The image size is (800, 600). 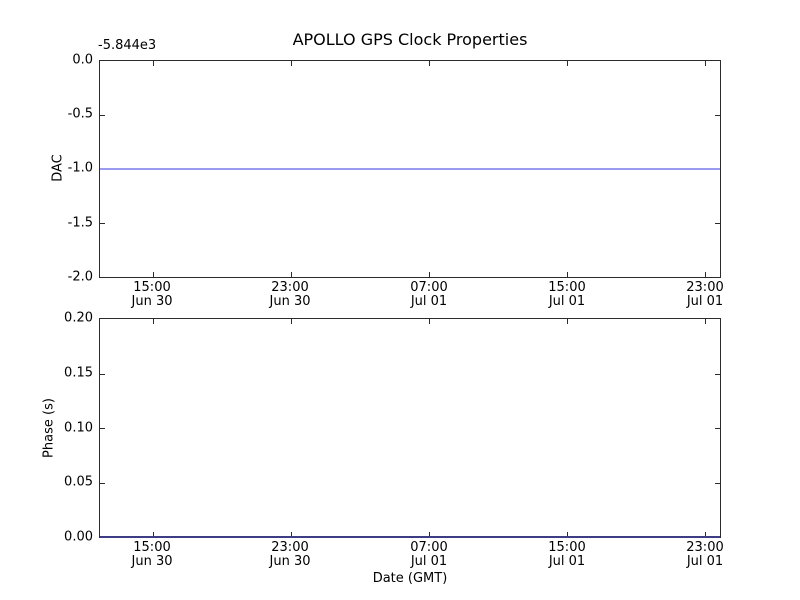 I want to click on x-axis-label: Date (GMT), so click(x=410, y=578).